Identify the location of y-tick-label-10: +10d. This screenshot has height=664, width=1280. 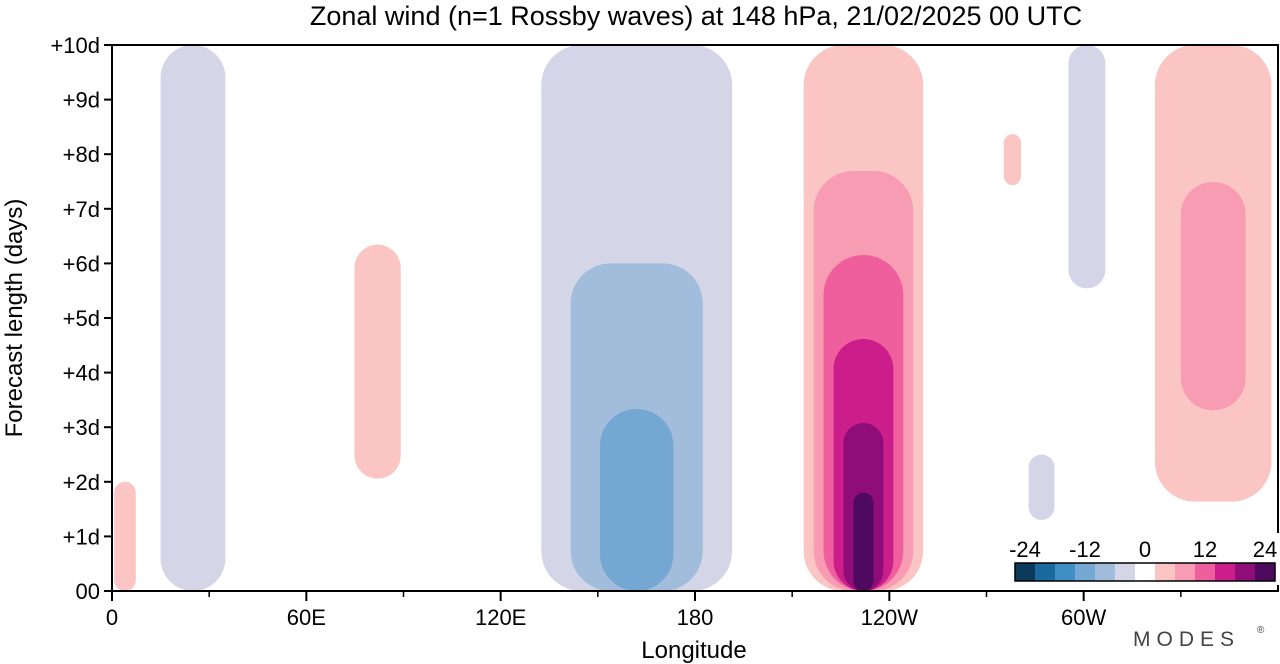
(75, 45).